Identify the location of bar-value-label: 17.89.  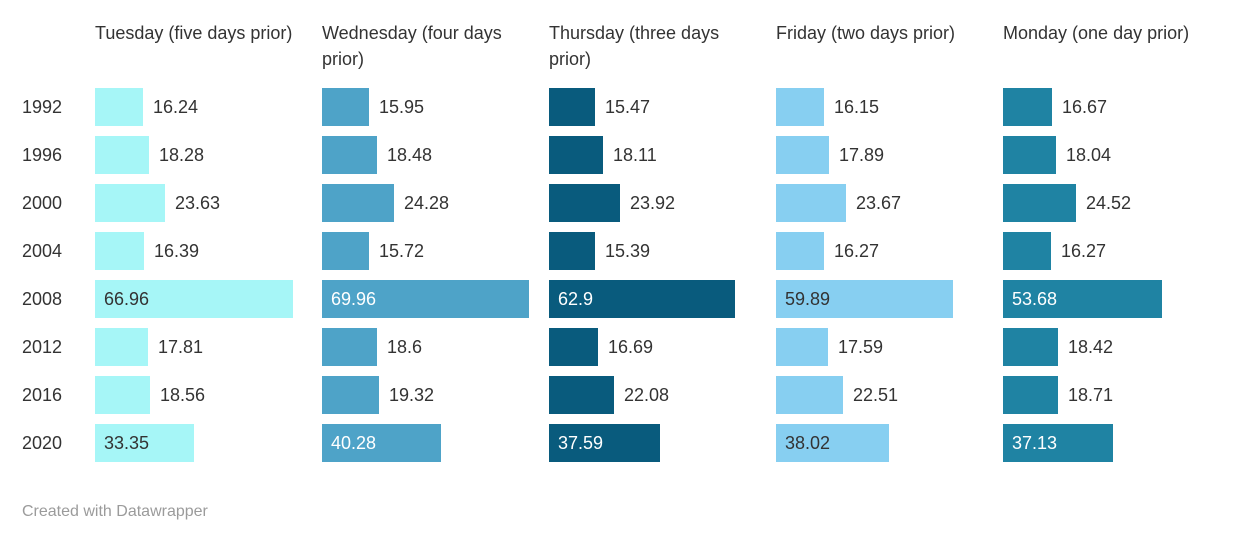
(862, 155).